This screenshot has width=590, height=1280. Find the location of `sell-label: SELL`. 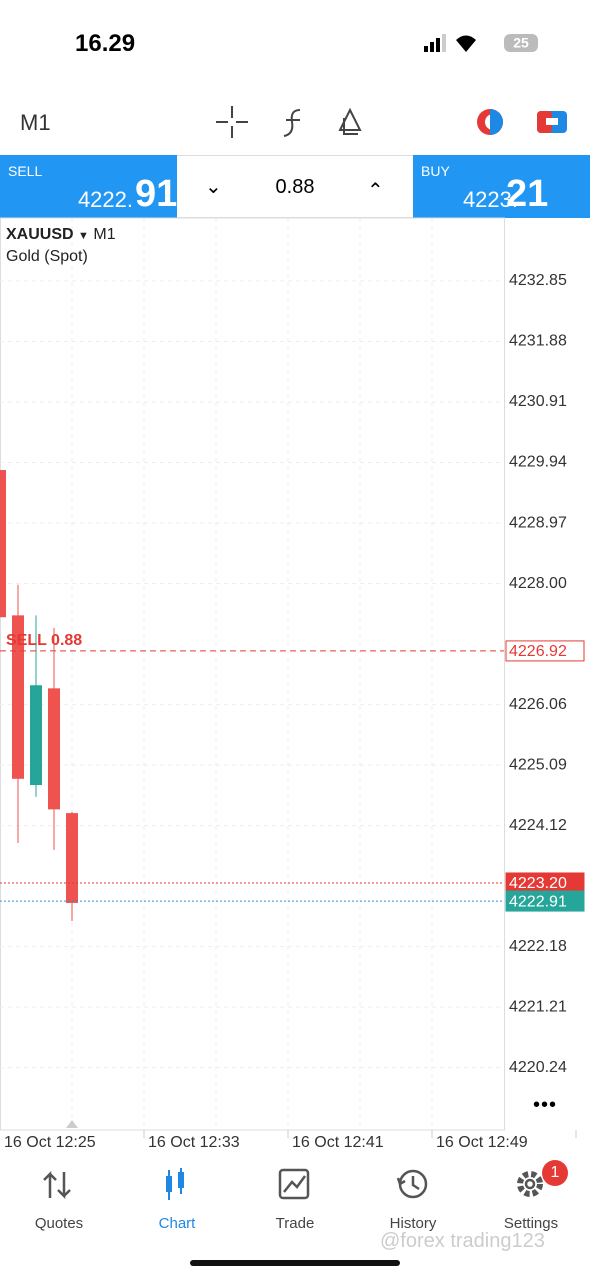

sell-label: SELL is located at coordinates (25, 171).